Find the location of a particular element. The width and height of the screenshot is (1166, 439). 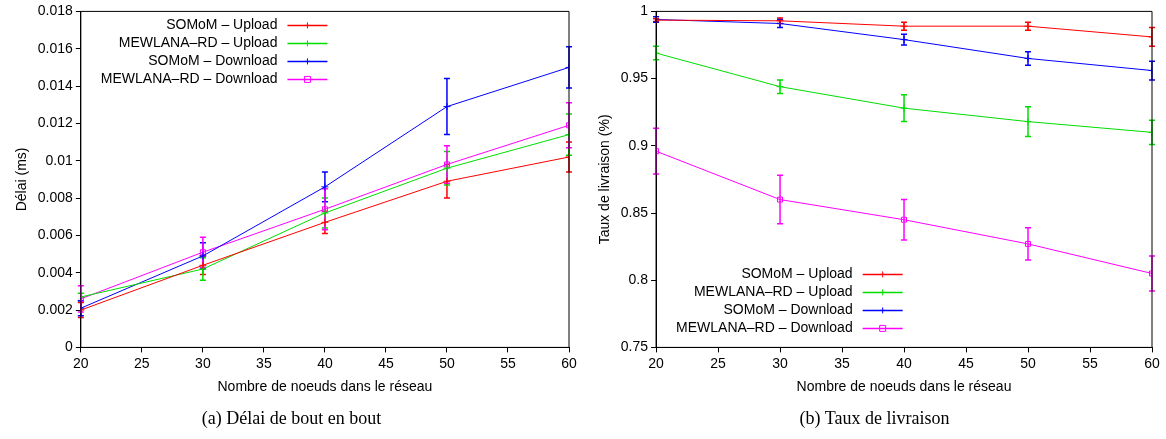

y-tick-label: 0.9 is located at coordinates (638, 144).